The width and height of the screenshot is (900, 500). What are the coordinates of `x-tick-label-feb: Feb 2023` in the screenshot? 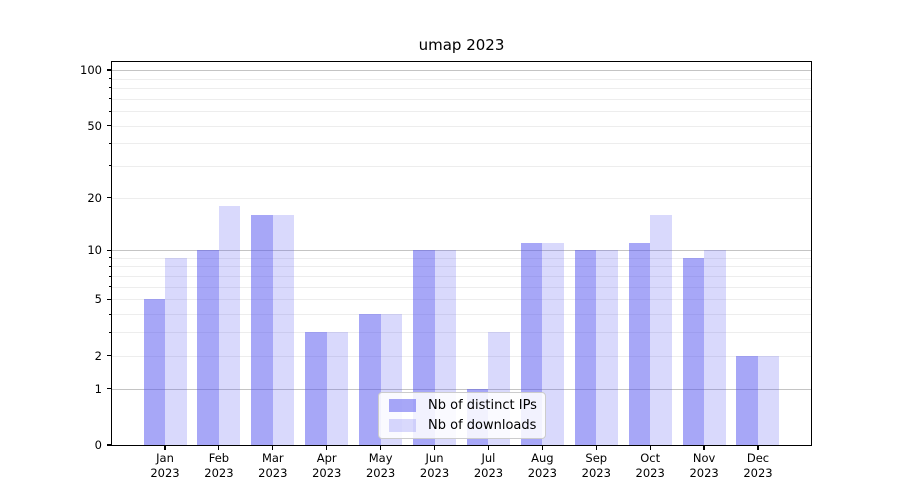 It's located at (219, 466).